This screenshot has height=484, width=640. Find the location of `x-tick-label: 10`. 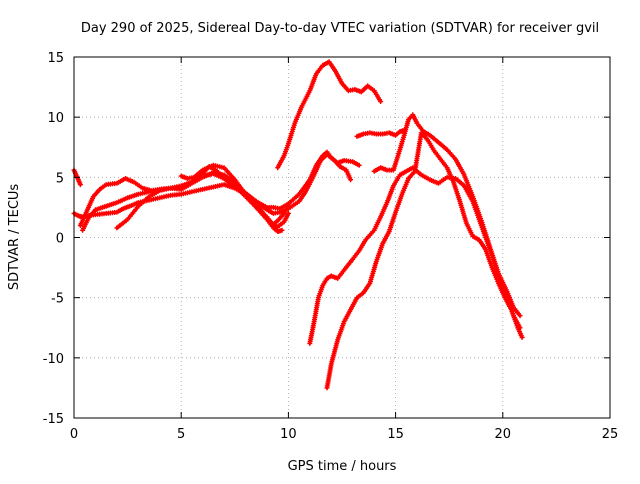

x-tick-label: 10 is located at coordinates (288, 434).